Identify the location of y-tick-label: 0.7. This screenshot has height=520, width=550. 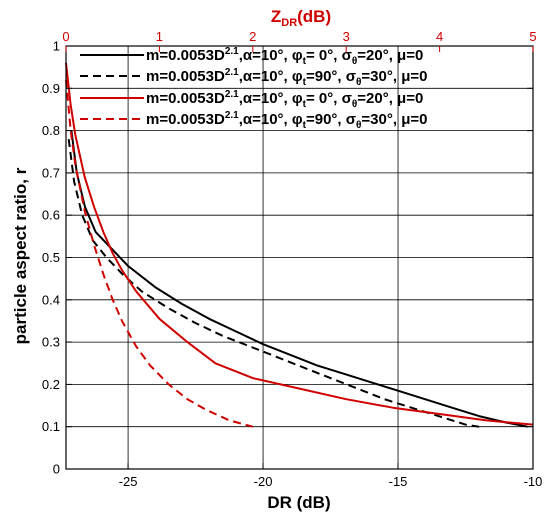
(51, 172).